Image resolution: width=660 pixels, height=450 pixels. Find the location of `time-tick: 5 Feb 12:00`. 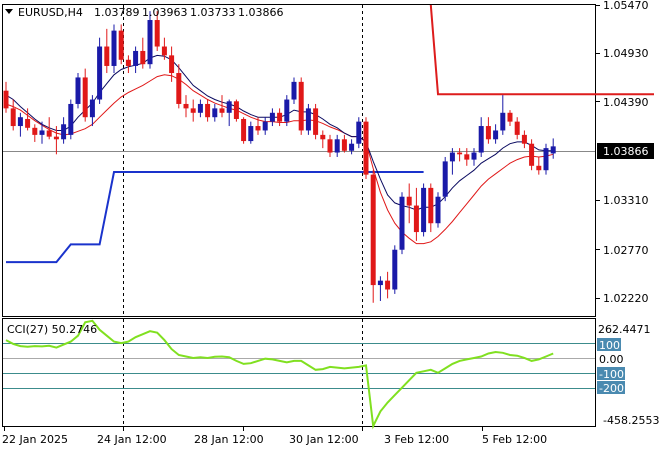

time-tick: 5 Feb 12:00 is located at coordinates (514, 439).